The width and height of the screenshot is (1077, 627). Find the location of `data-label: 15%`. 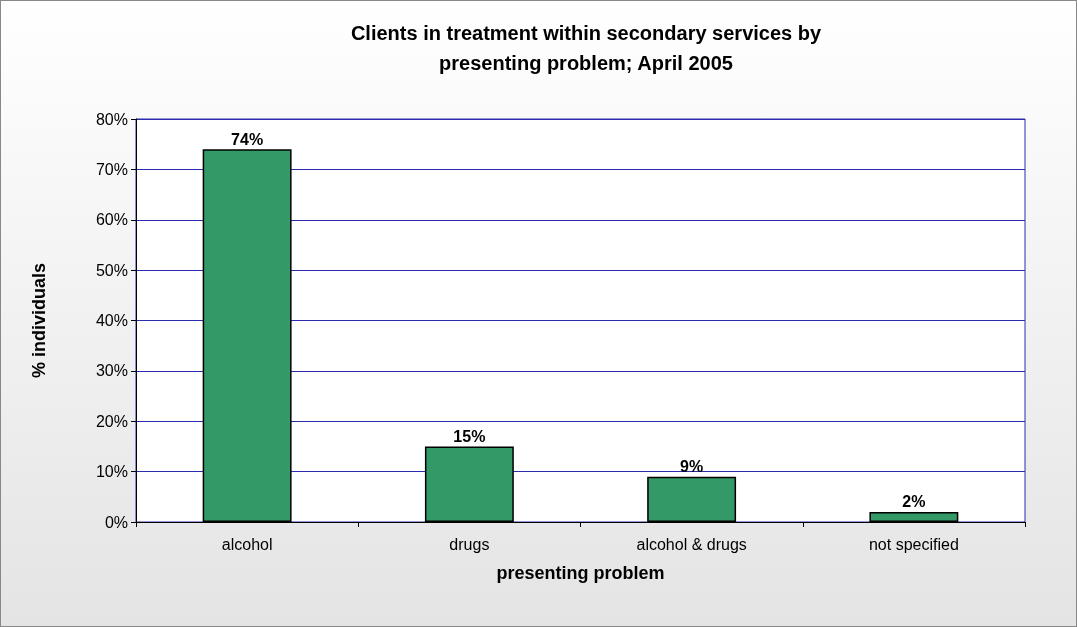

data-label: 15% is located at coordinates (469, 436).